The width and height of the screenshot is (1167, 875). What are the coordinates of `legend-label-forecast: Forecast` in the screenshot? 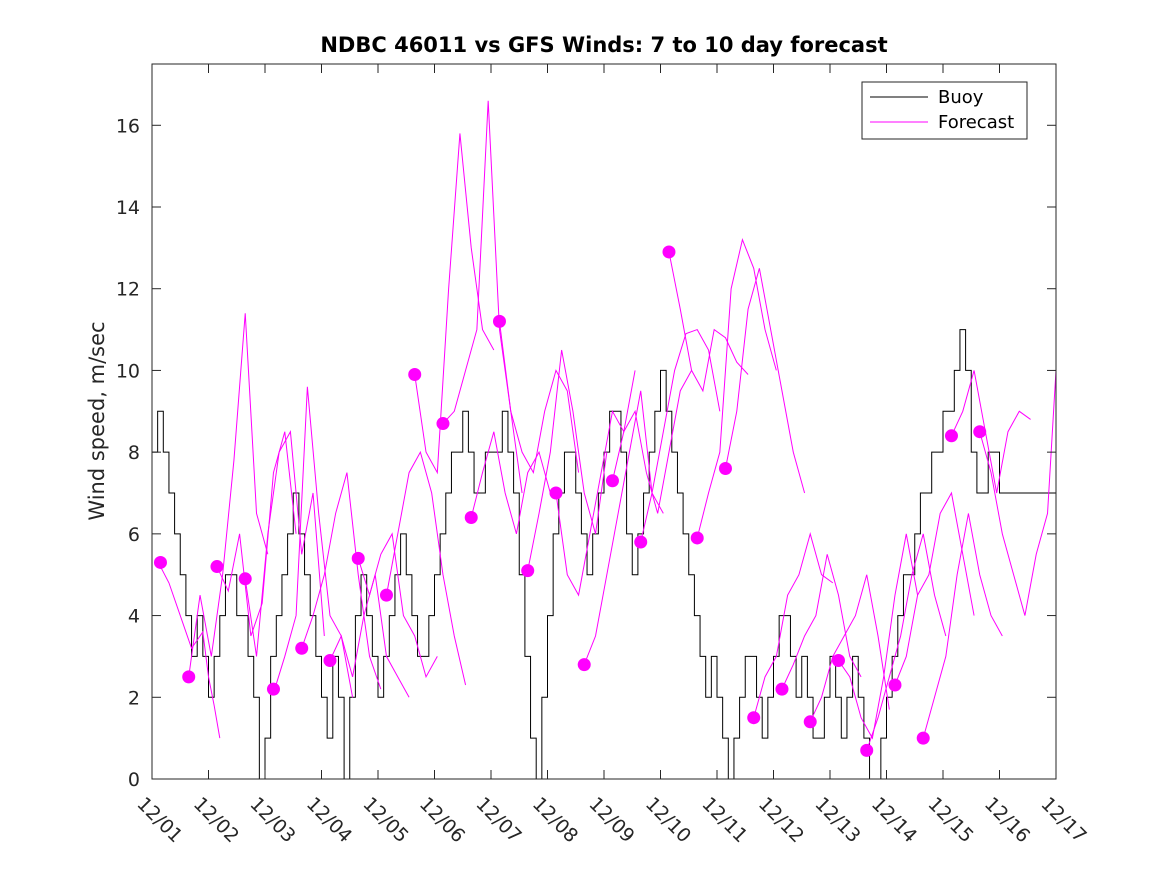 It's located at (976, 122).